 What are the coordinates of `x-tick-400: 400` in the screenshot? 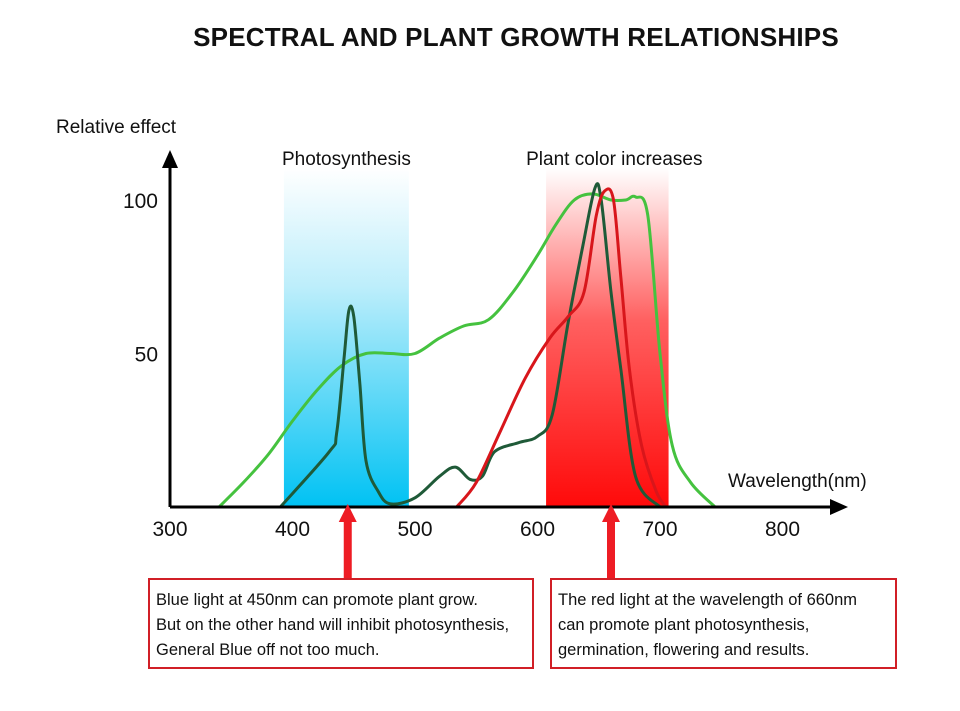 It's located at (292, 529).